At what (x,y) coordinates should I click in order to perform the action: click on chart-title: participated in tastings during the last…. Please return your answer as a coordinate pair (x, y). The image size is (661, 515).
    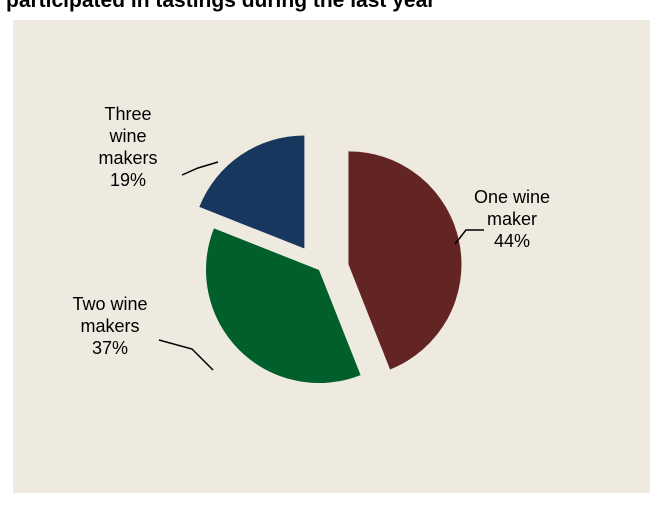
    Looking at the image, I should click on (221, 6).